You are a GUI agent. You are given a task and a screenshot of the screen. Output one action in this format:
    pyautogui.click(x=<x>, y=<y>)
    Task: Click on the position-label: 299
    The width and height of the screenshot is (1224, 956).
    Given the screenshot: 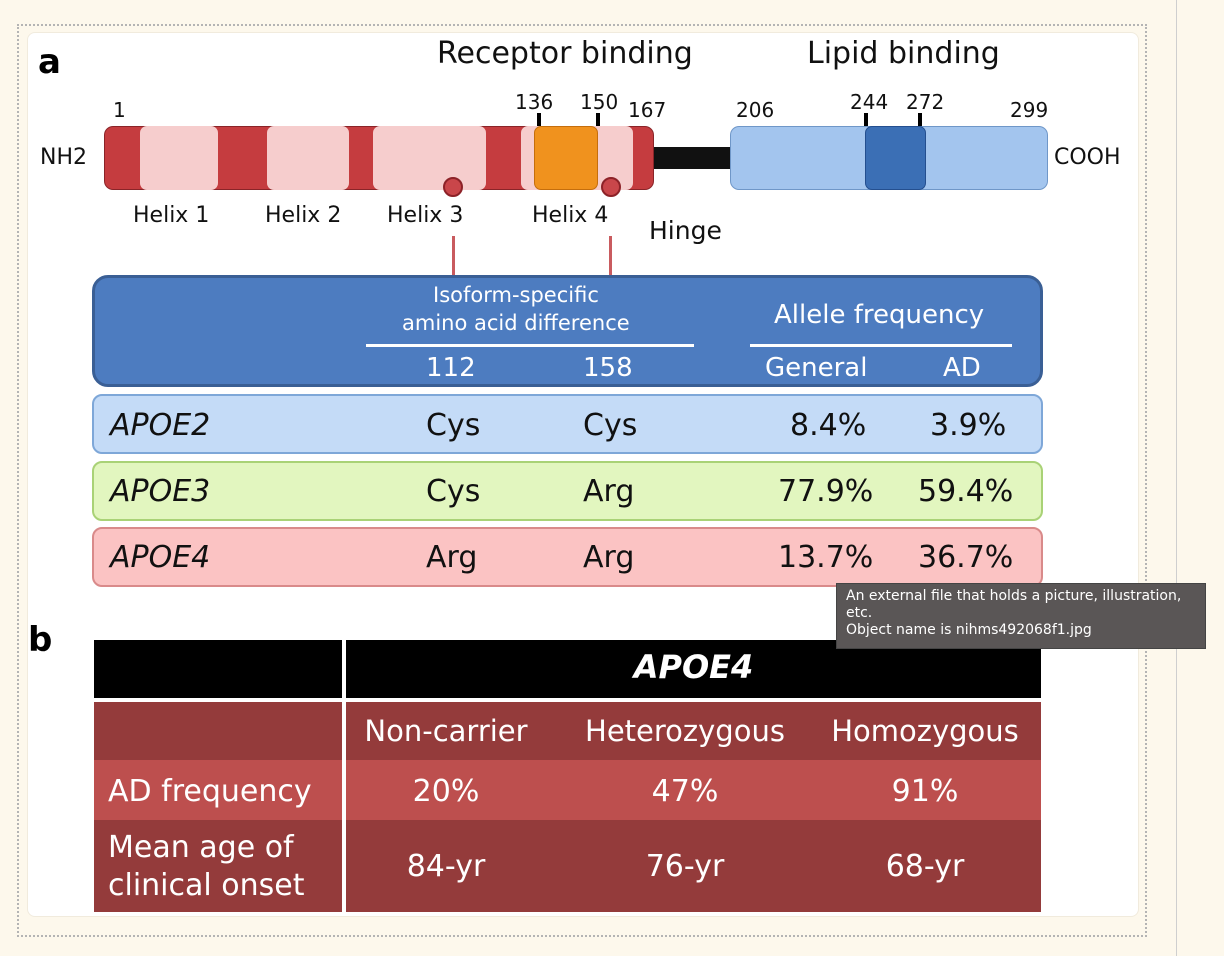 What is the action you would take?
    pyautogui.click(x=1029, y=110)
    